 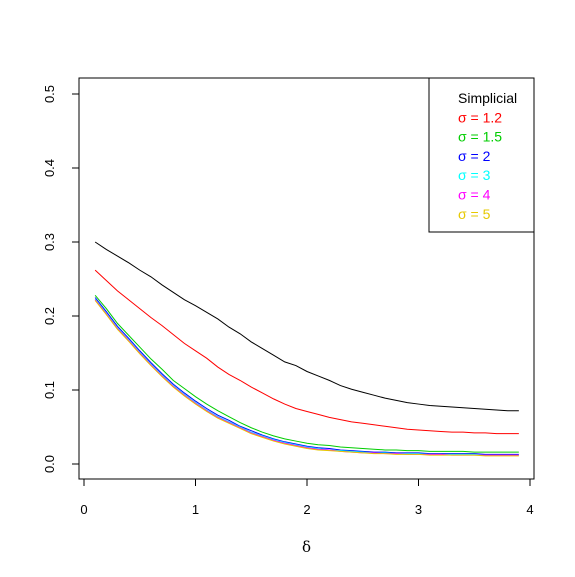 I want to click on x-tick-label: 1, so click(x=195, y=509).